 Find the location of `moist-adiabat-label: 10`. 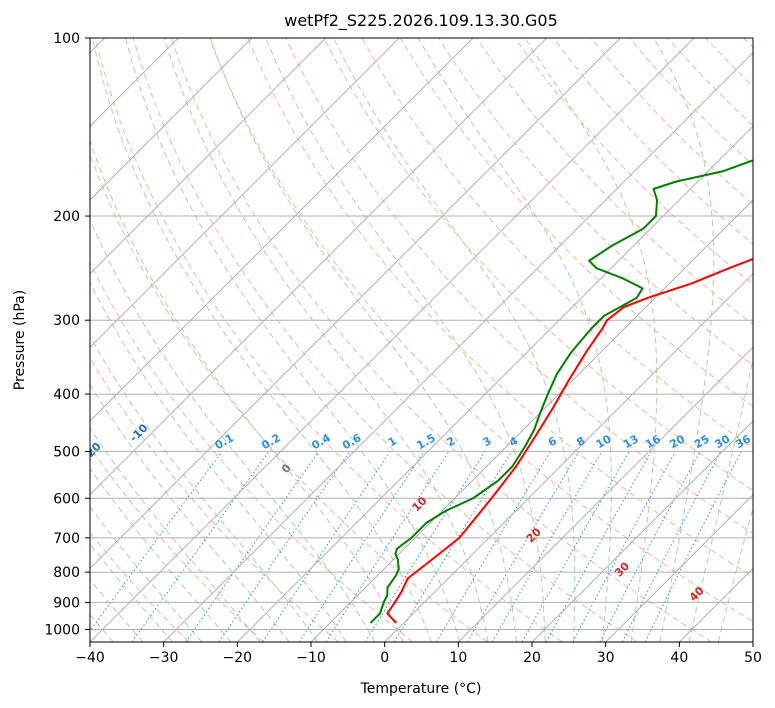

moist-adiabat-label: 10 is located at coordinates (420, 504).